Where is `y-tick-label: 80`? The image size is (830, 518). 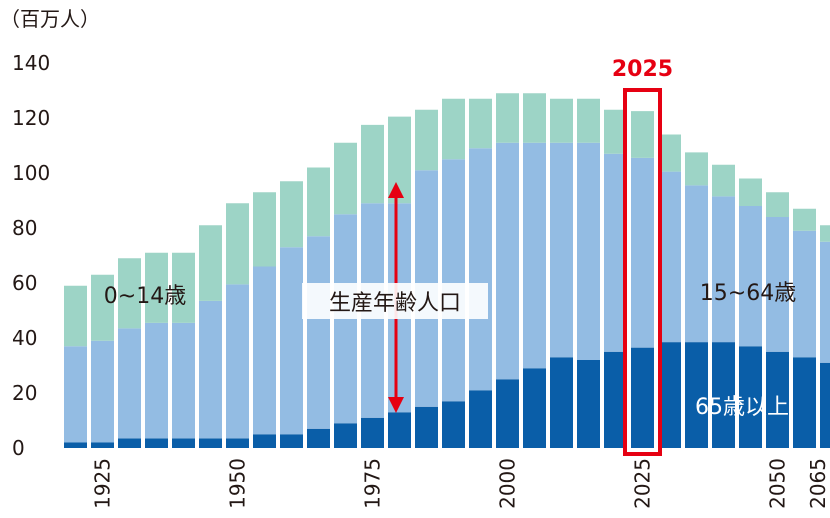
y-tick-label: 80 is located at coordinates (24, 228).